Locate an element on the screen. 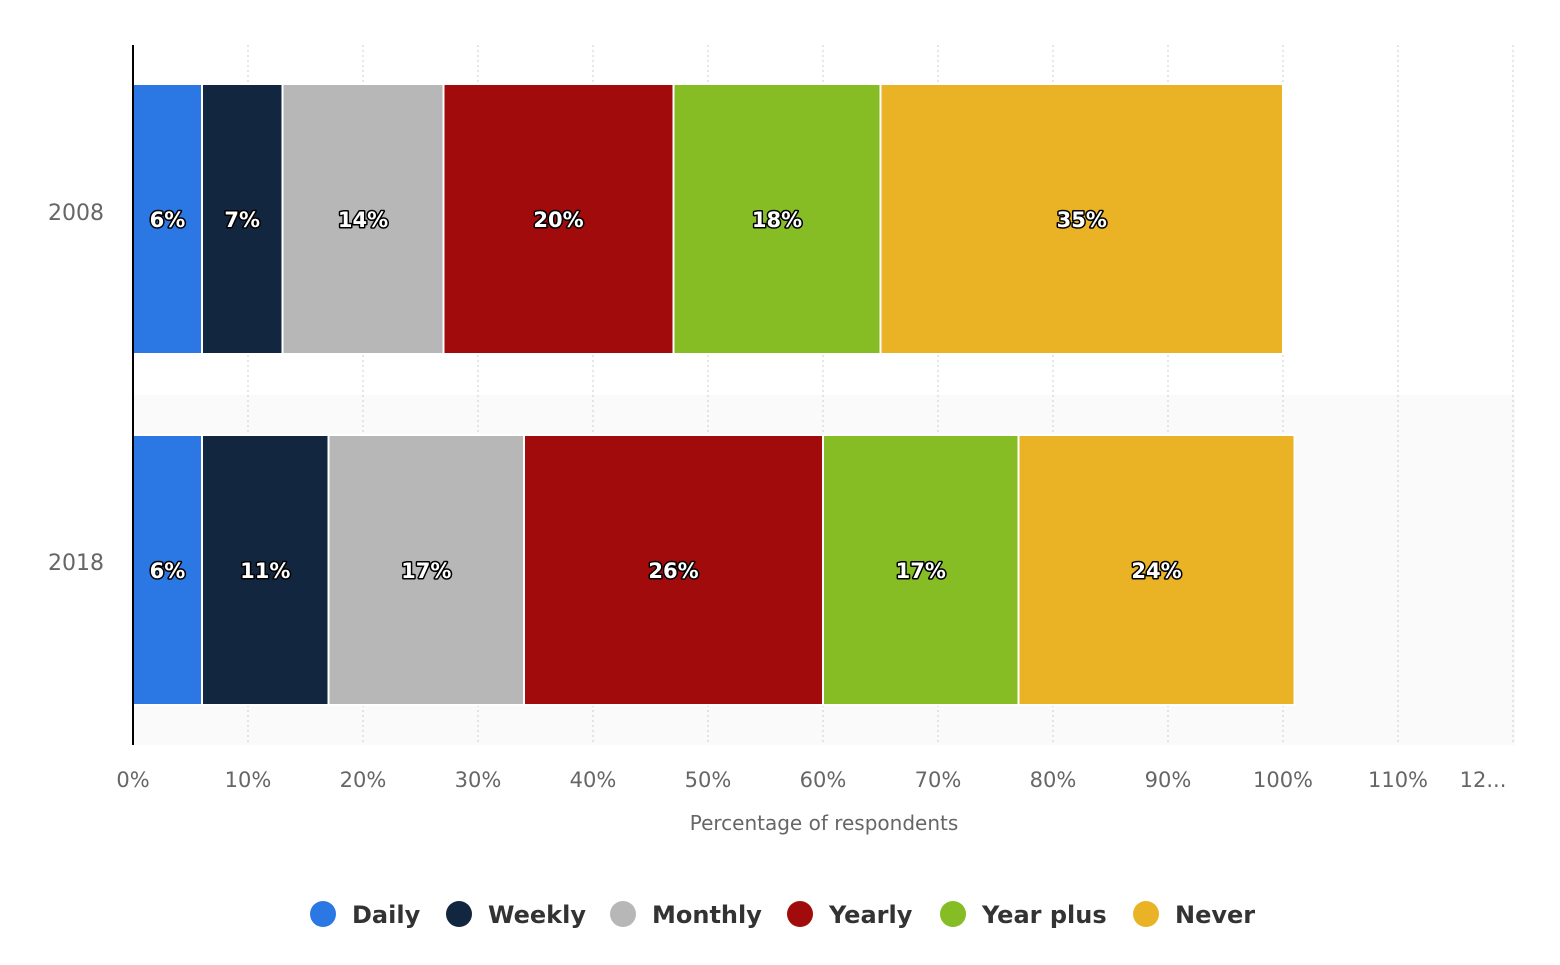 Image resolution: width=1560 pixels, height=965 pixels. bar-data-label: 26% is located at coordinates (673, 571).